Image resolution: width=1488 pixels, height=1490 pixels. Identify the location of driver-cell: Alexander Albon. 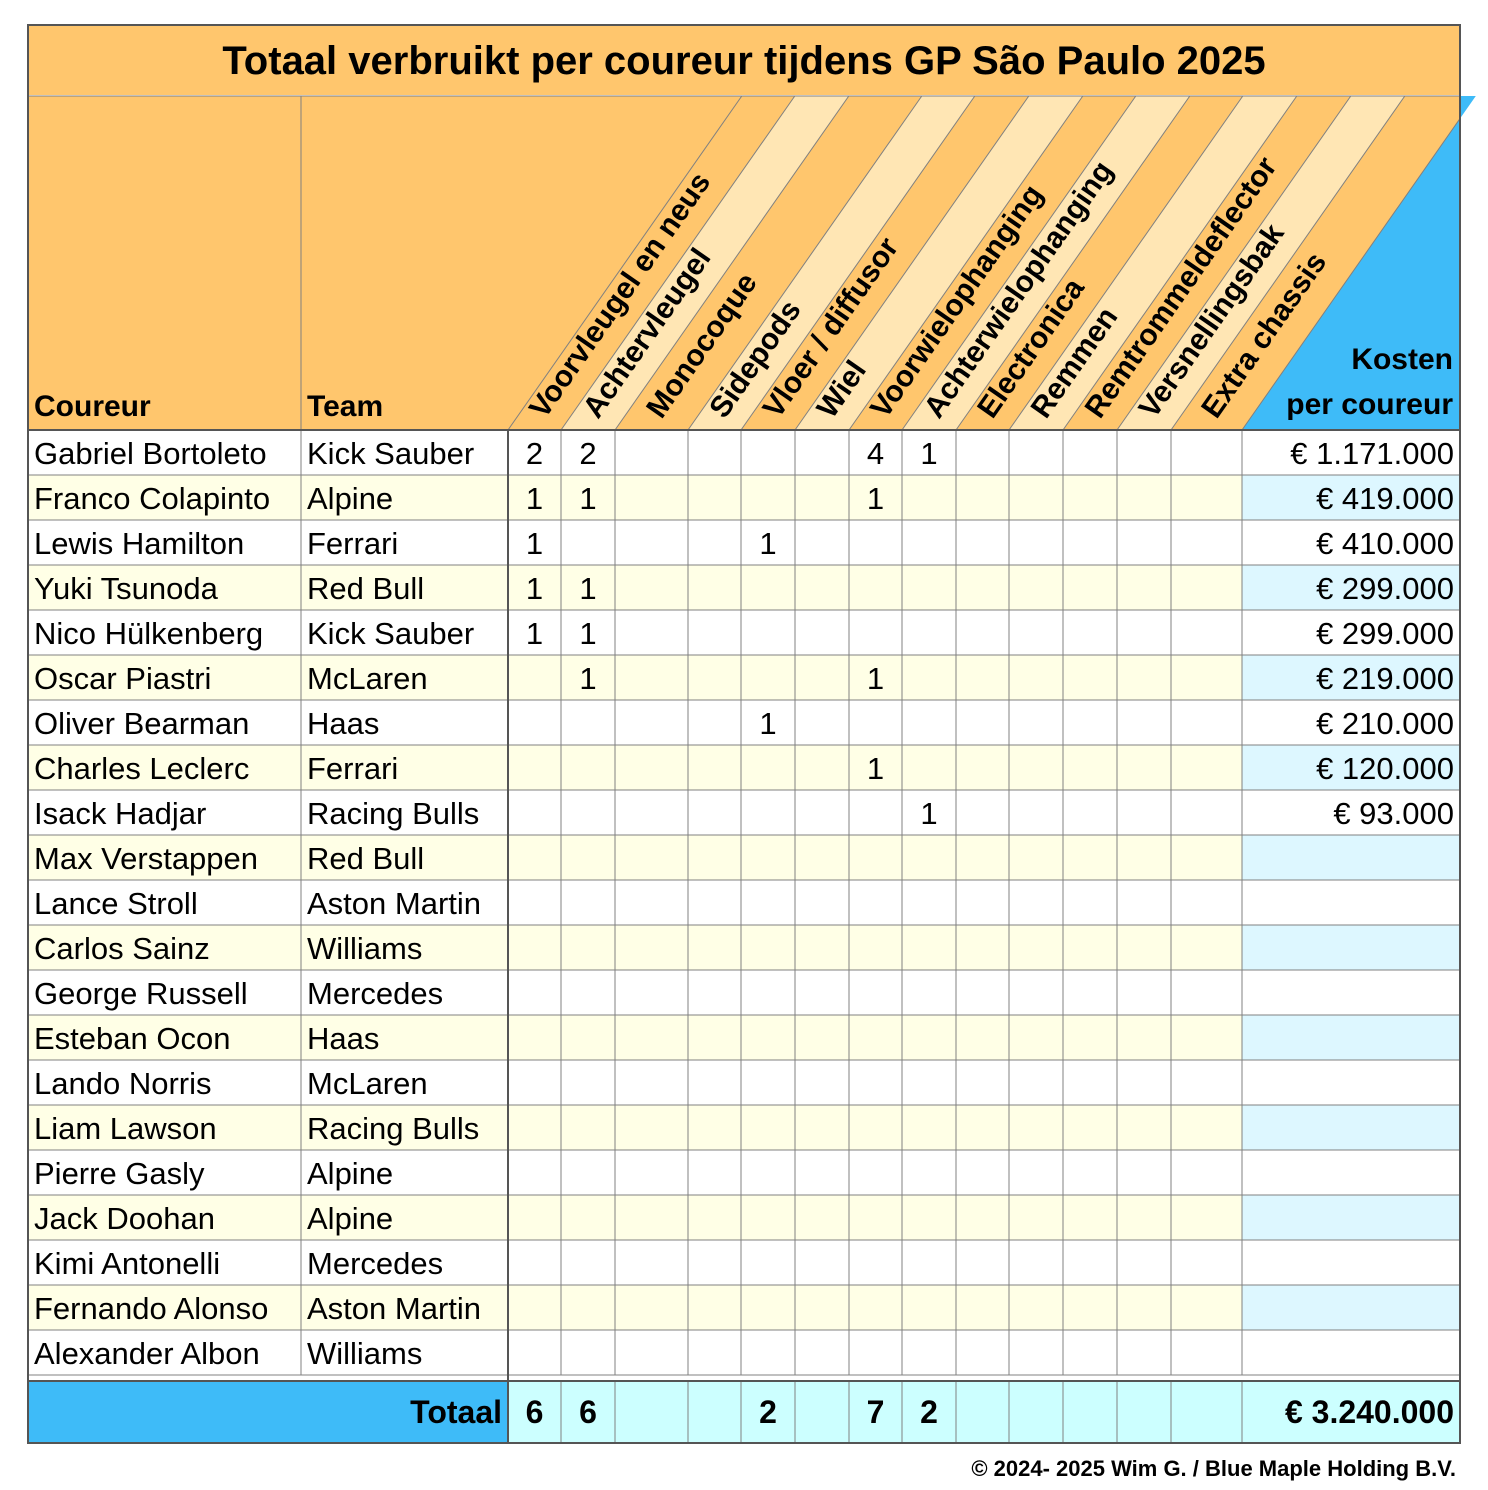
(147, 1353).